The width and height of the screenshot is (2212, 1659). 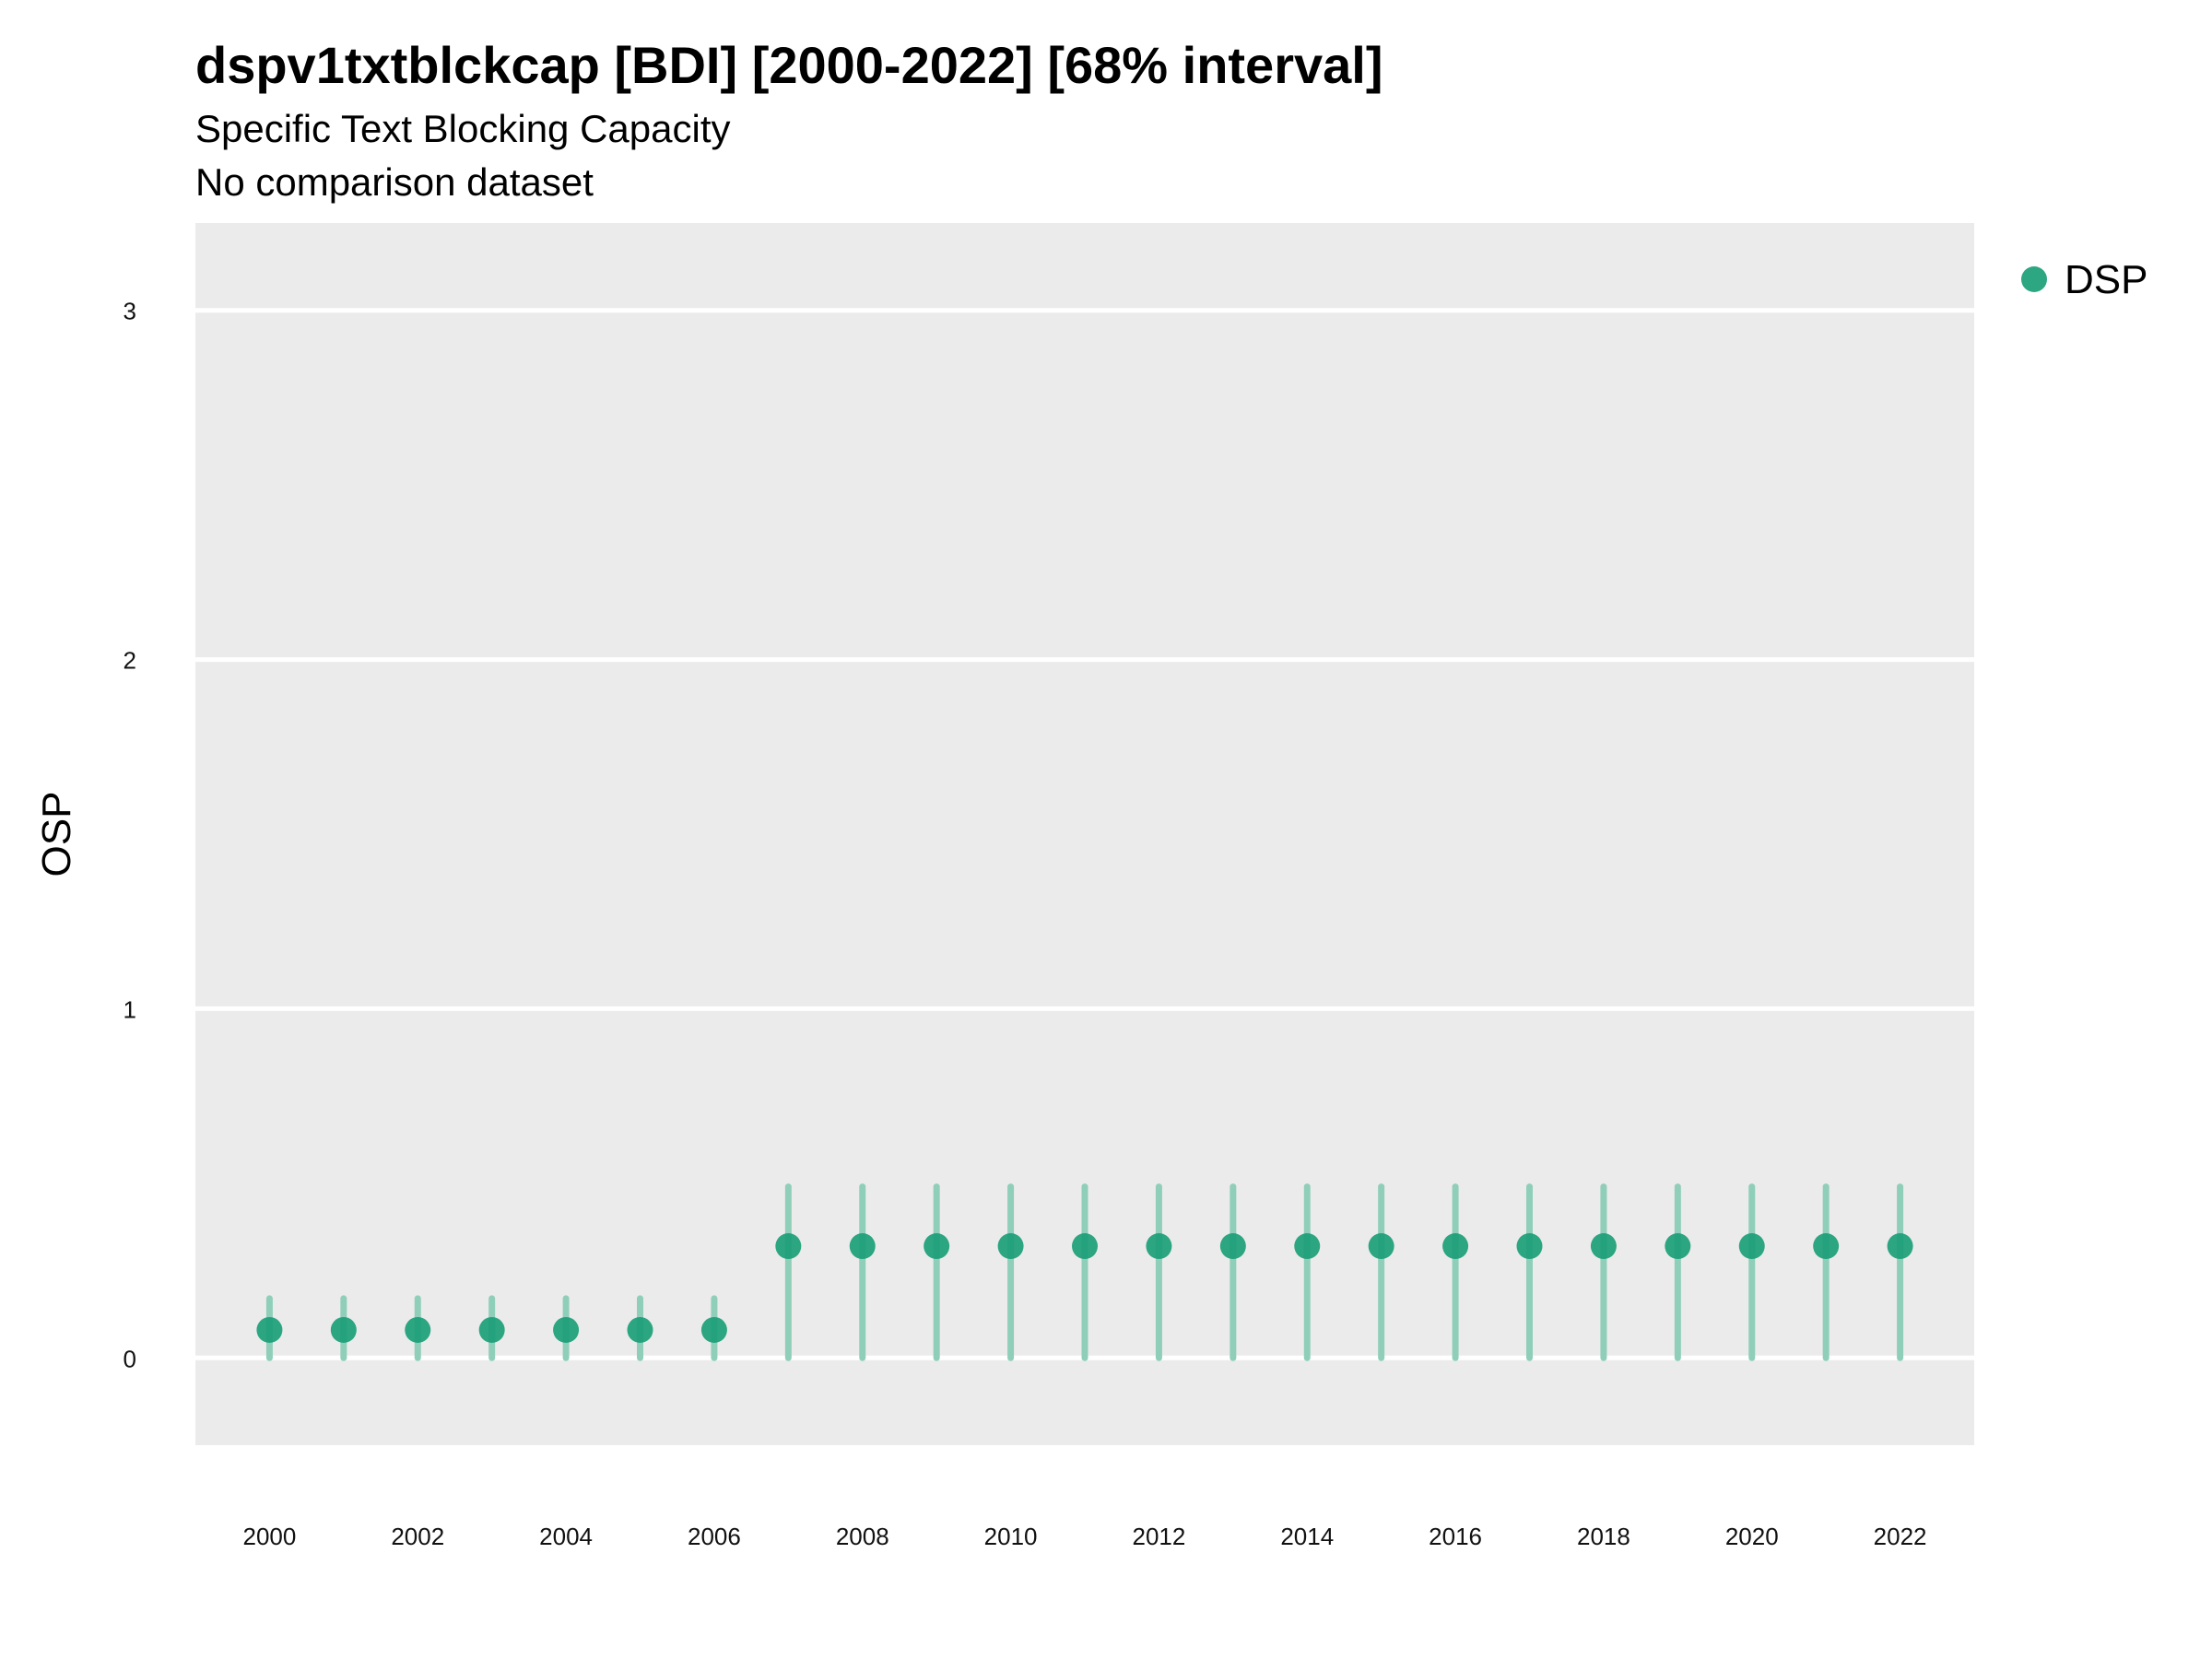 What do you see at coordinates (862, 1536) in the screenshot?
I see `x-tick-label: 2008` at bounding box center [862, 1536].